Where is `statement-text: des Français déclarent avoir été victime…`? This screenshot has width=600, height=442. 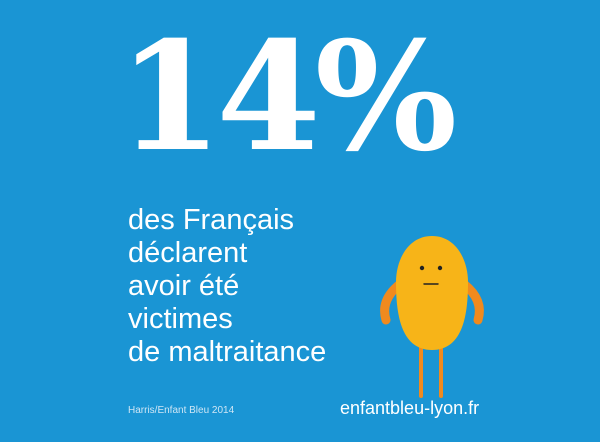 statement-text: des Français déclarent avoir été victime… is located at coordinates (227, 286).